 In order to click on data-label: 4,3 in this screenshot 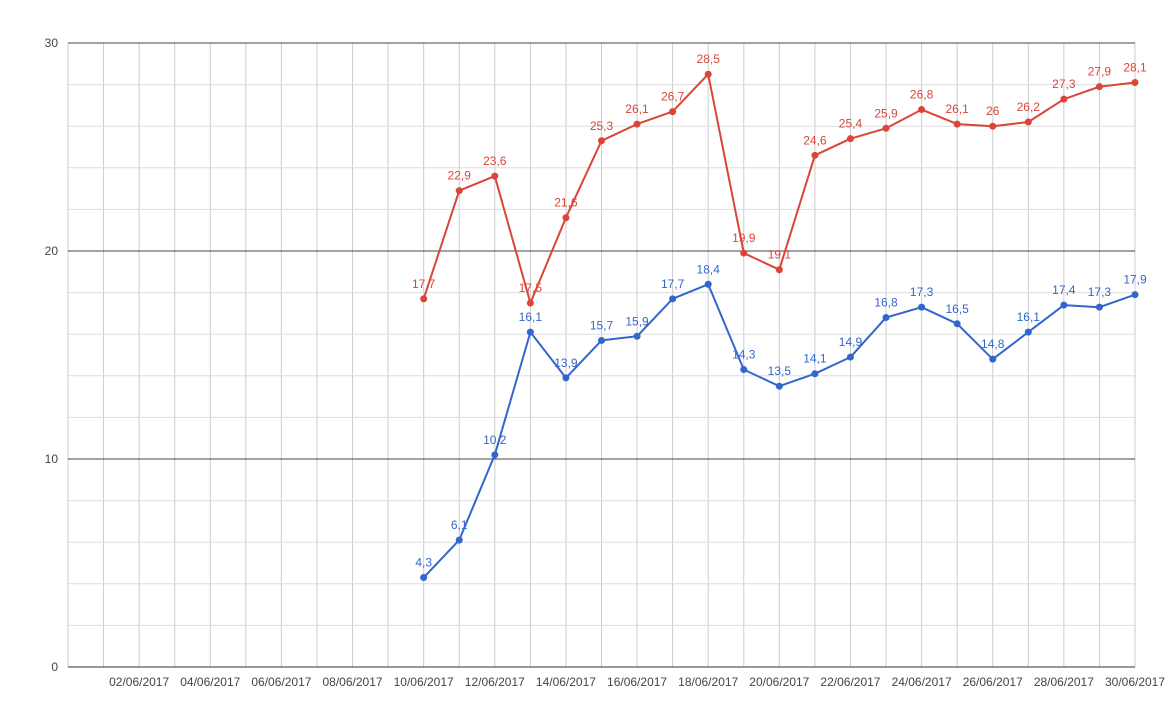, I will do `click(423, 563)`.